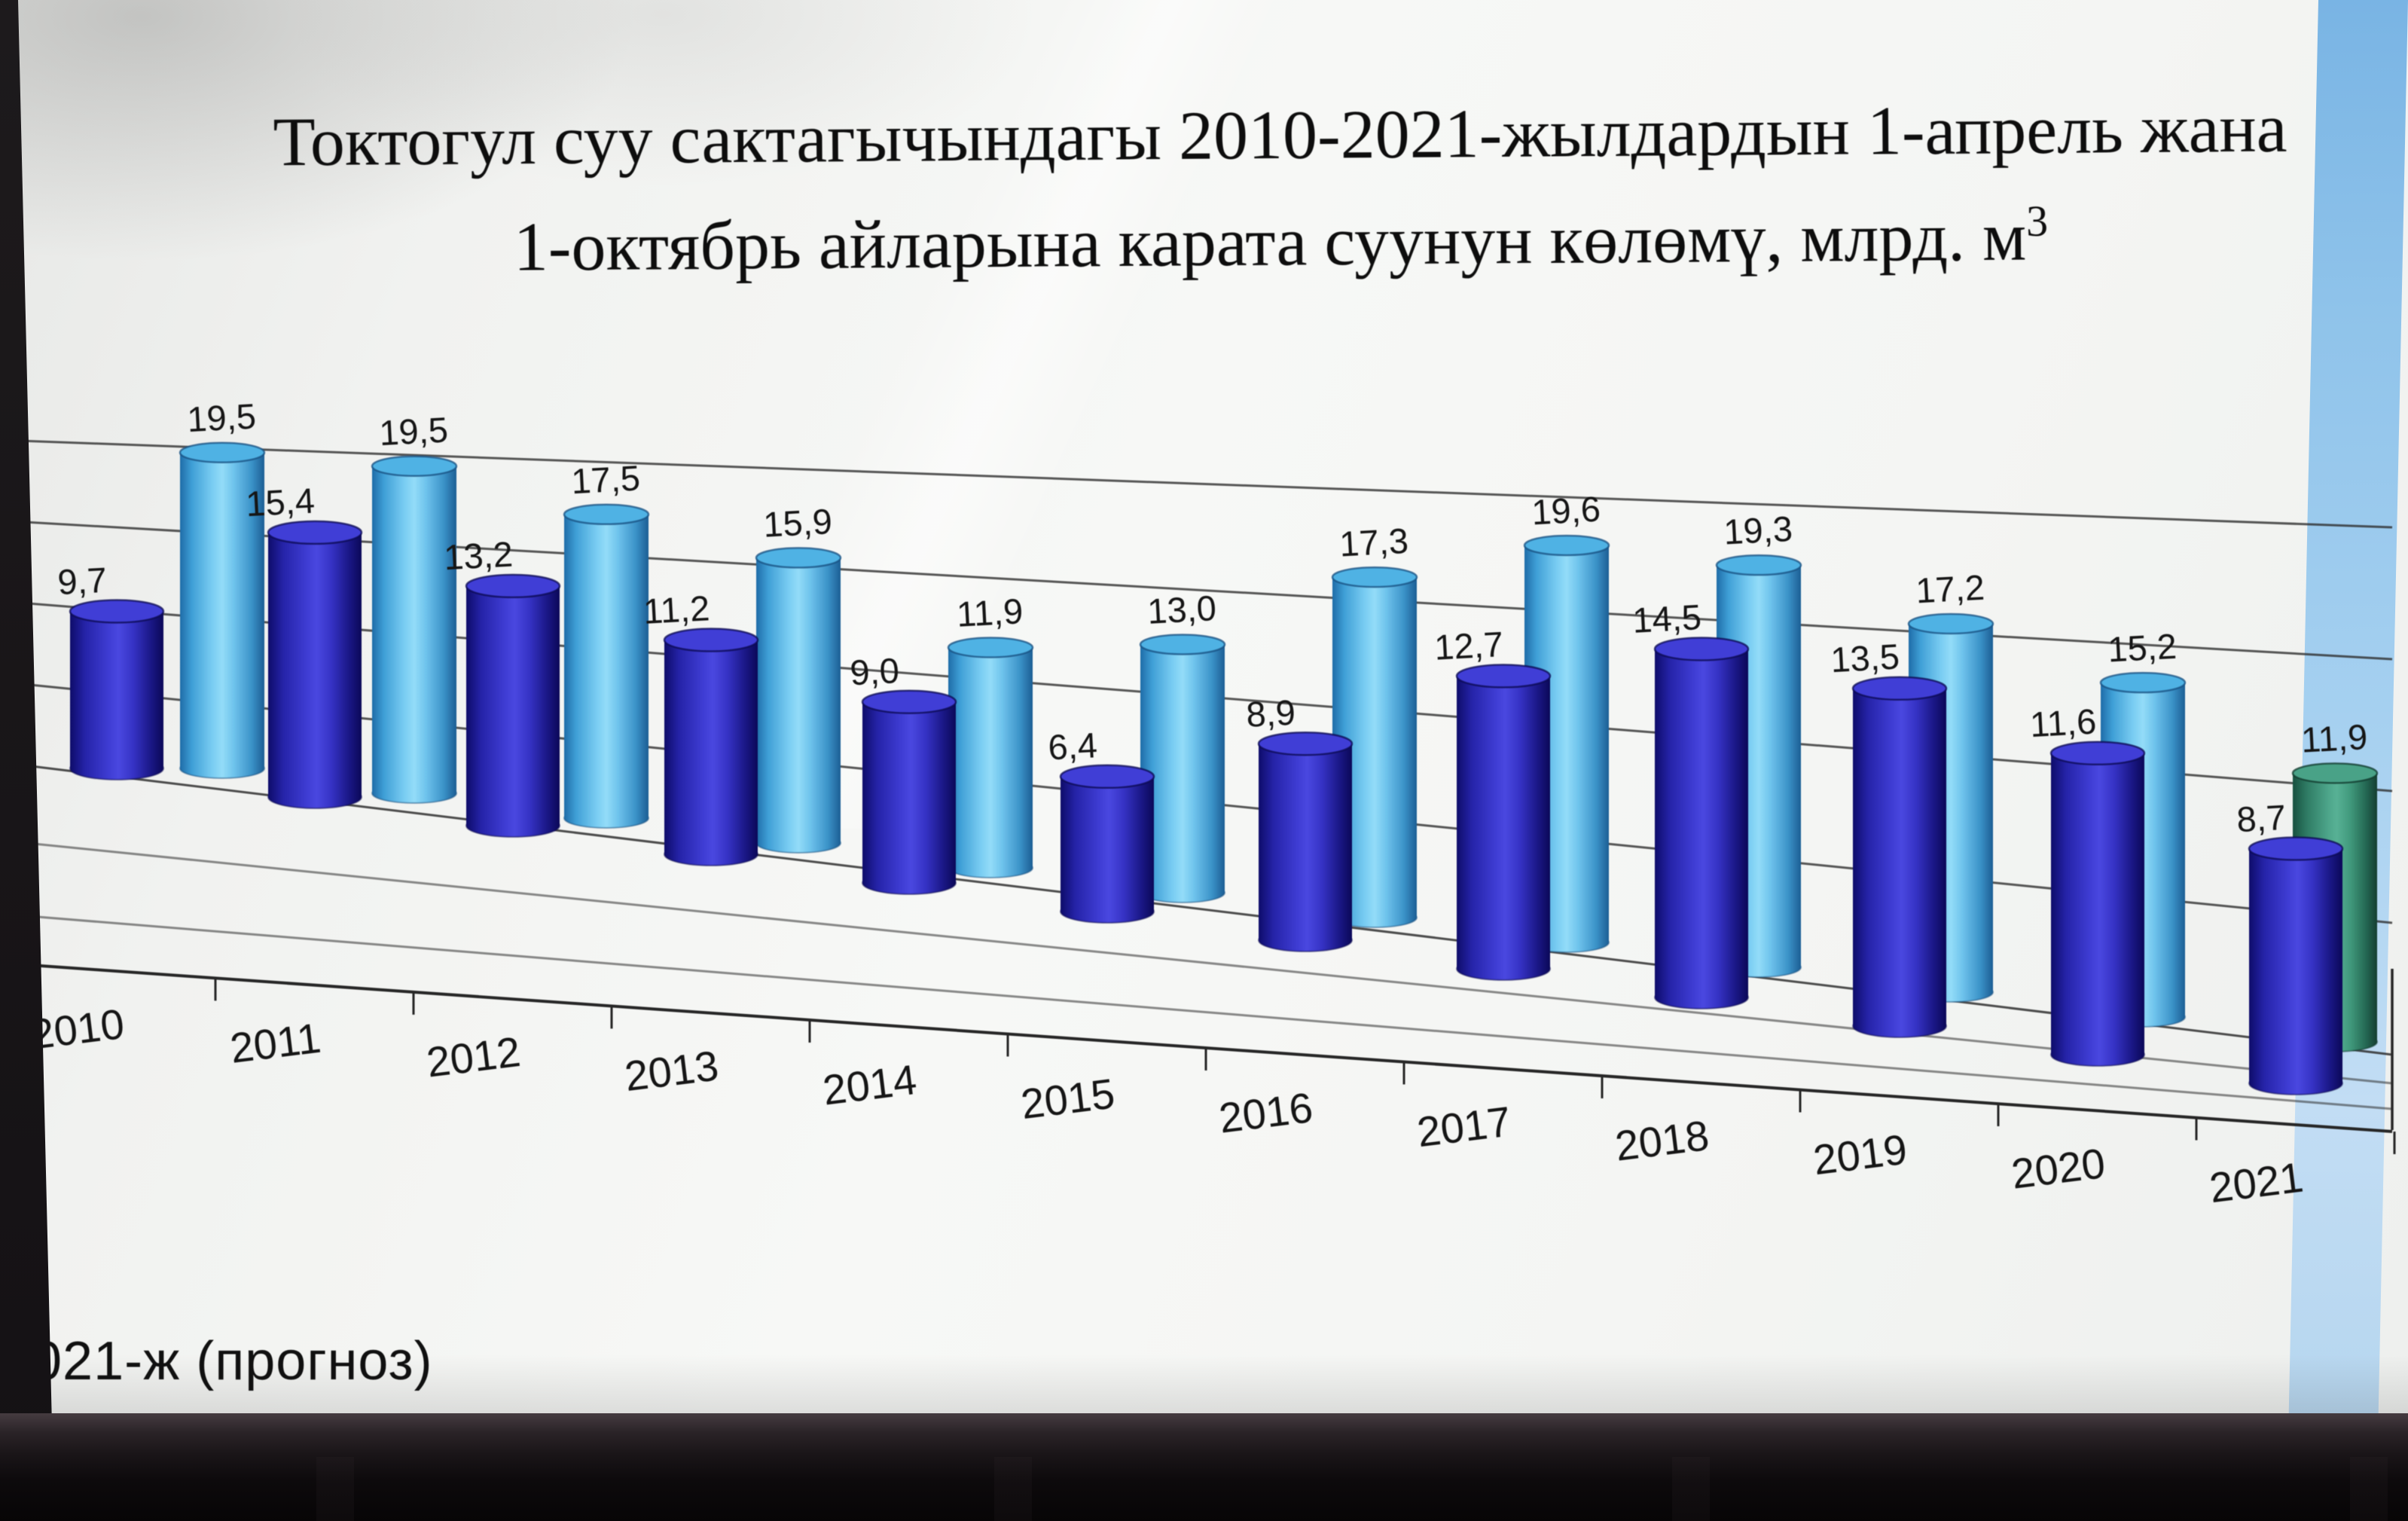 The height and width of the screenshot is (1521, 2408). Describe the element at coordinates (315, 664) in the screenshot. I see `bar-april-2011-body` at that location.